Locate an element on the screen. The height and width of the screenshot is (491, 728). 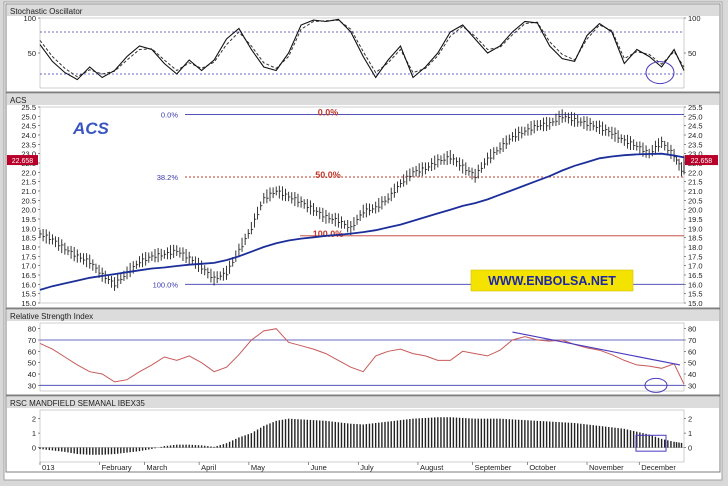
last-price-tag-right is located at coordinates (701, 160).